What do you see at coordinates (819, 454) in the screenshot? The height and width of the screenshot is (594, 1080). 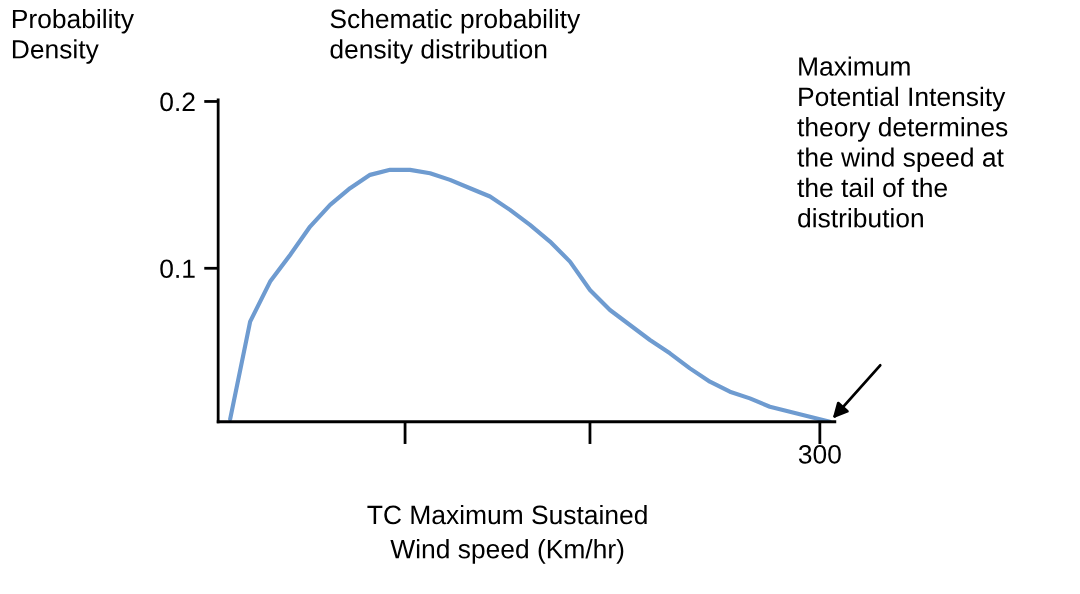 I see `text: 300` at bounding box center [819, 454].